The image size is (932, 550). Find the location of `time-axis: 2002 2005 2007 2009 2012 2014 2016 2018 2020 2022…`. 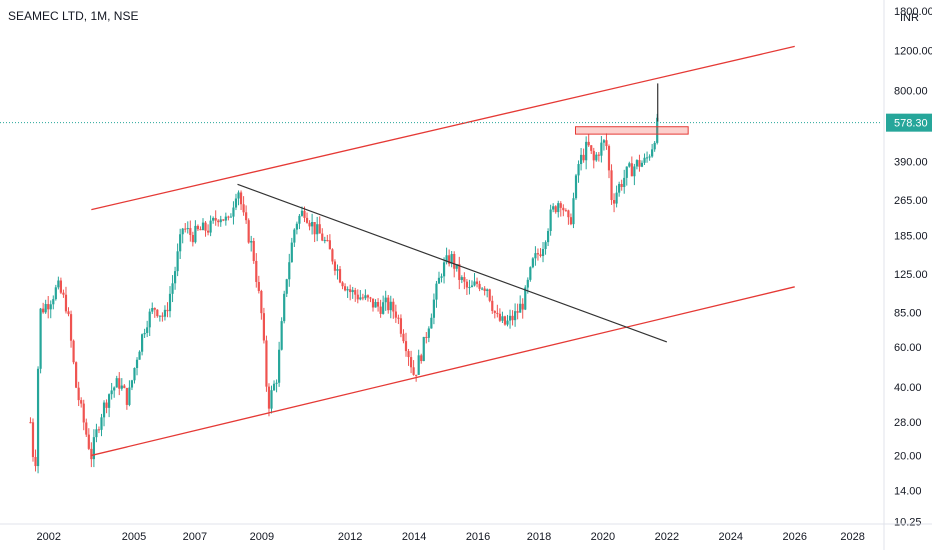

time-axis: 2002 2005 2007 2009 2012 2014 2016 2018 2020 2022… is located at coordinates (466, 533).